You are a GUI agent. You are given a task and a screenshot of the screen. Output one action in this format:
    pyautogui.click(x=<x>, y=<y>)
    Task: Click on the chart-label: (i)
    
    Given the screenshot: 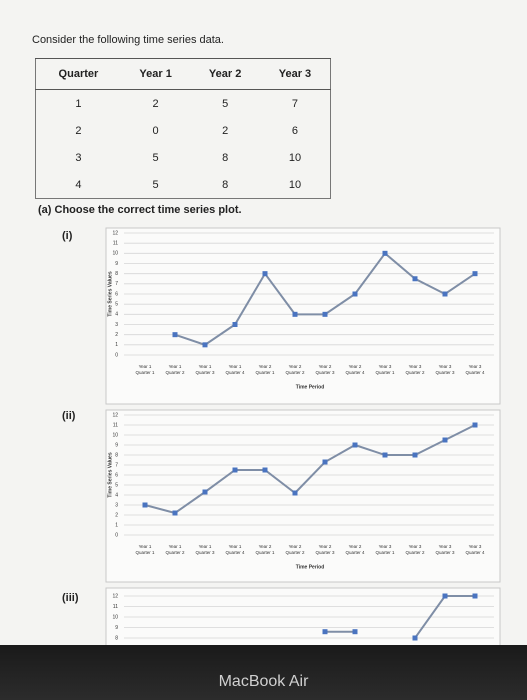 What is the action you would take?
    pyautogui.click(x=67, y=236)
    